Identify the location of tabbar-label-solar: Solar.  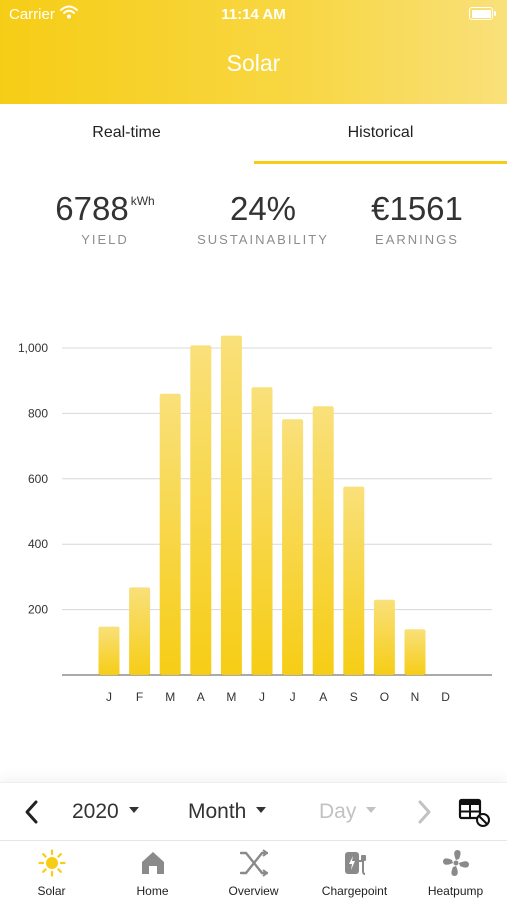
(51, 891).